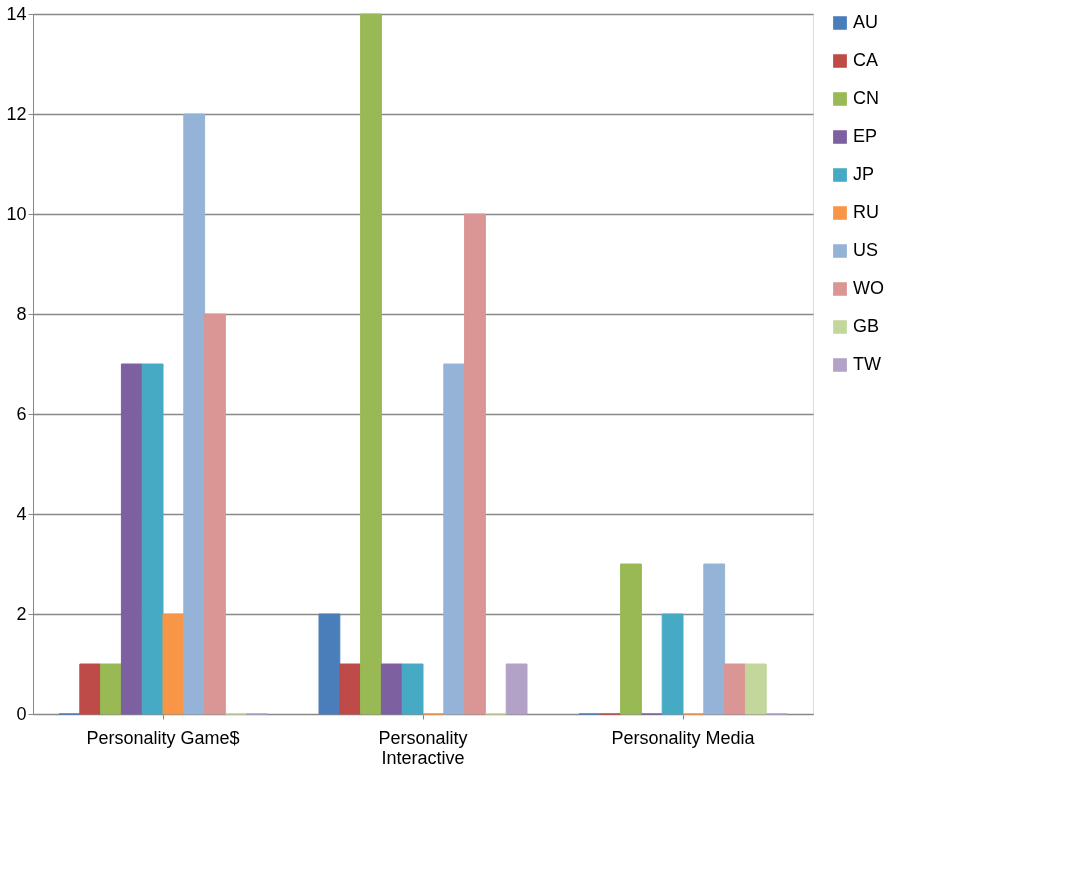 The width and height of the screenshot is (1086, 894). I want to click on x-tick-label: Personality Game$, so click(163, 737).